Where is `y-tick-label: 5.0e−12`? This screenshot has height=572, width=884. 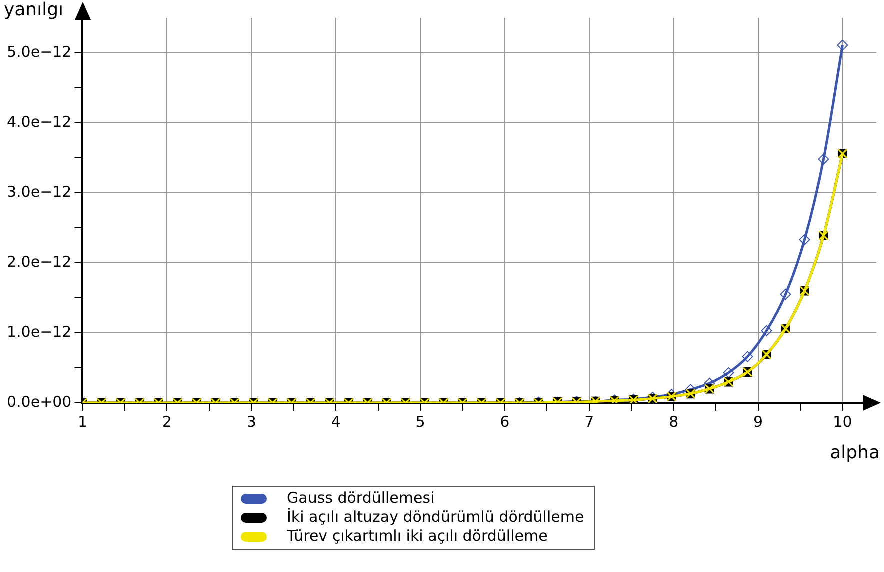 y-tick-label: 5.0e−12 is located at coordinates (39, 51).